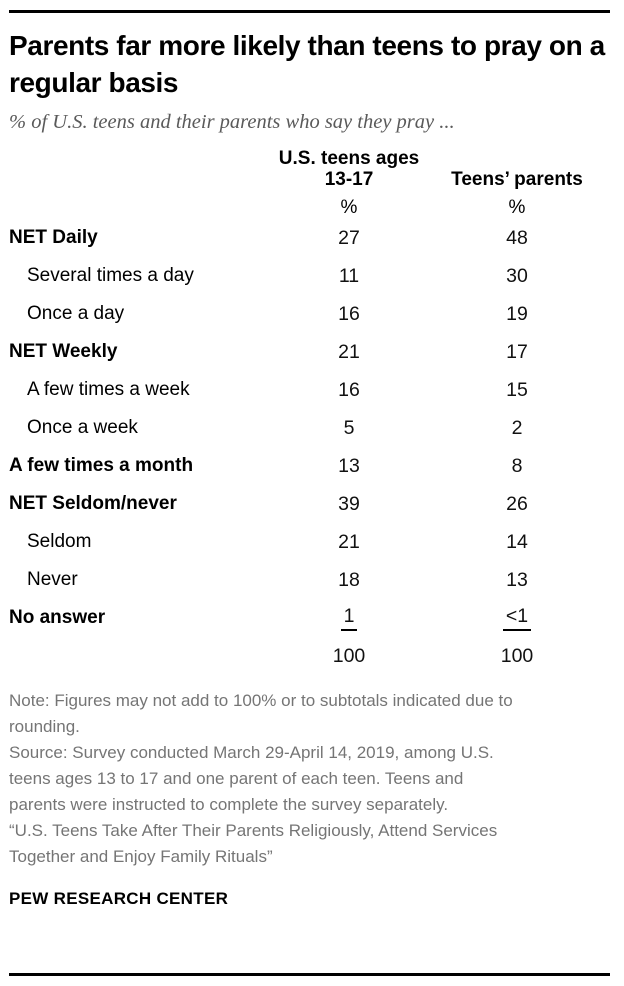 The width and height of the screenshot is (624, 986). Describe the element at coordinates (517, 618) in the screenshot. I see `value-parents: <1` at that location.